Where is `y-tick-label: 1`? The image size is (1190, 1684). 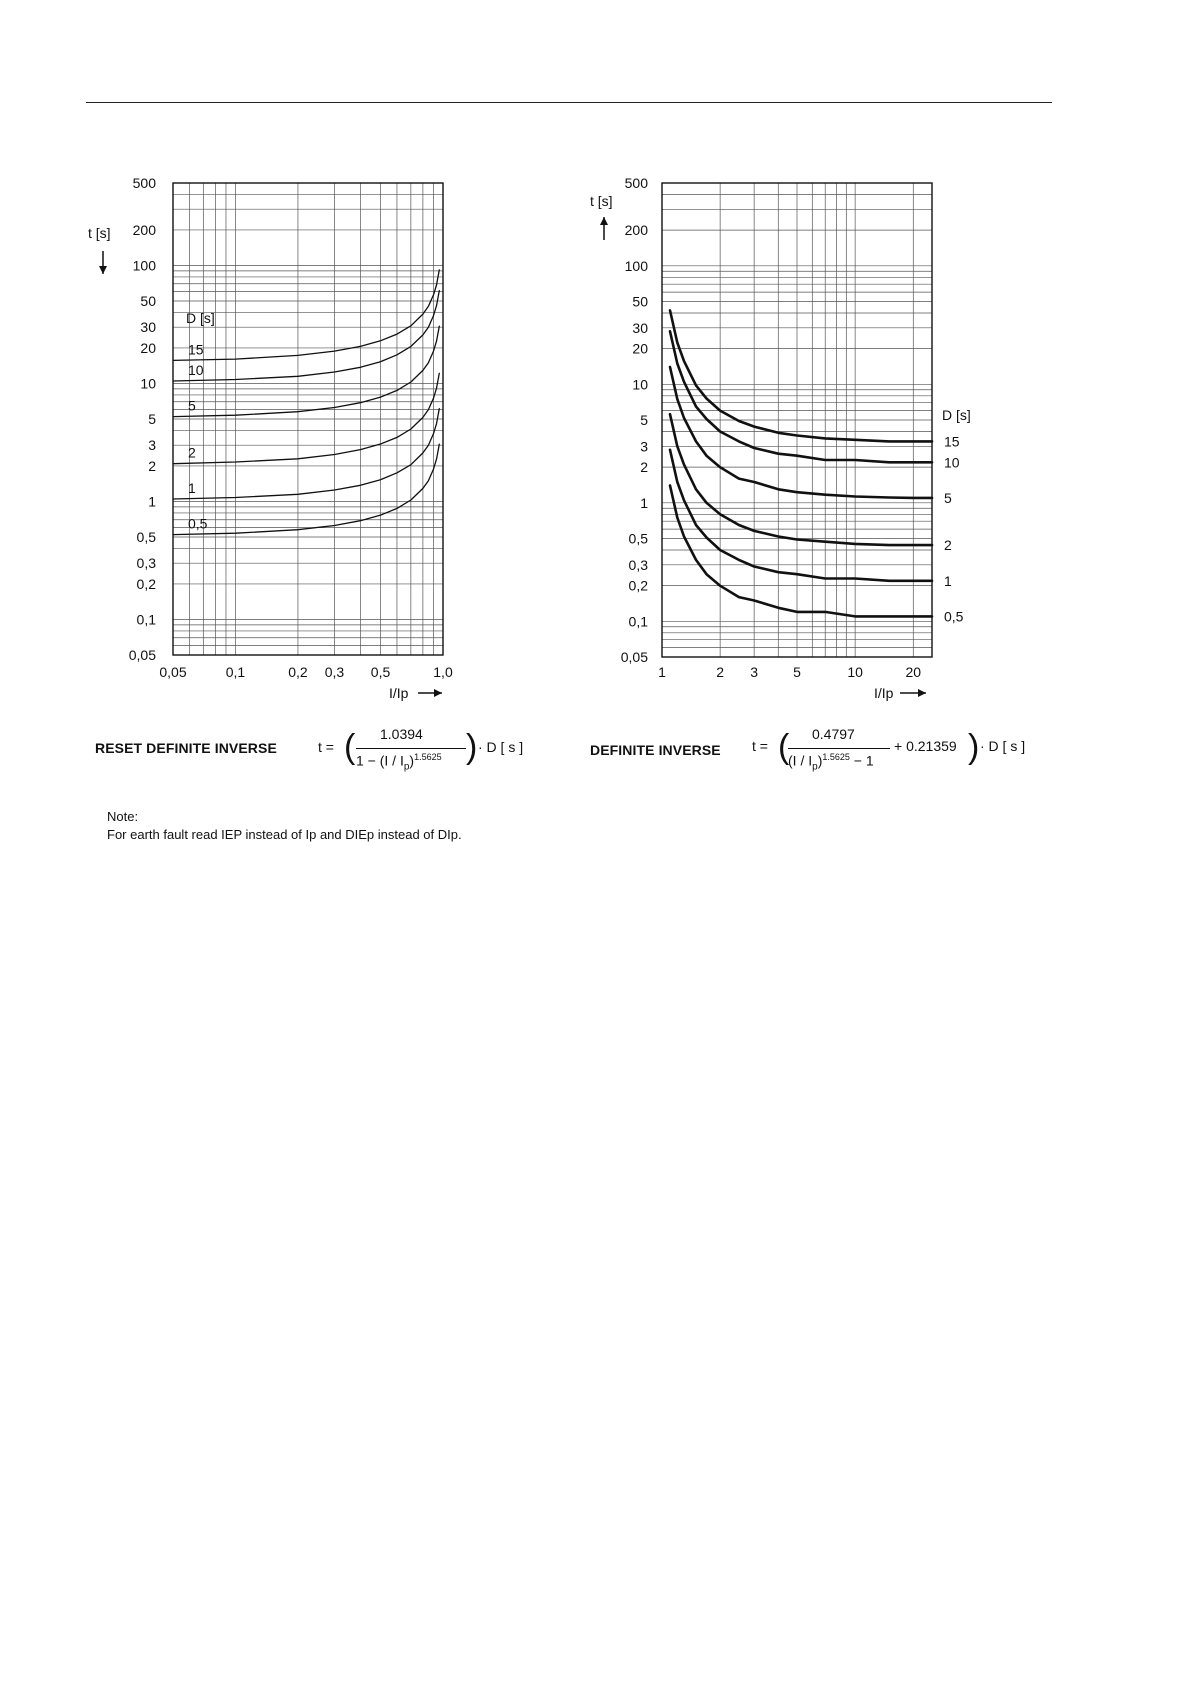 y-tick-label: 1 is located at coordinates (152, 501).